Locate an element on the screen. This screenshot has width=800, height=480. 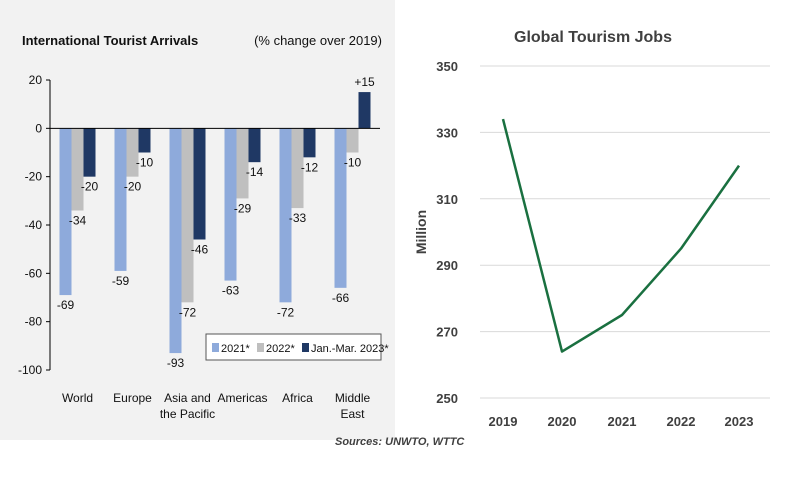
y-axis-label: Million is located at coordinates (421, 232).